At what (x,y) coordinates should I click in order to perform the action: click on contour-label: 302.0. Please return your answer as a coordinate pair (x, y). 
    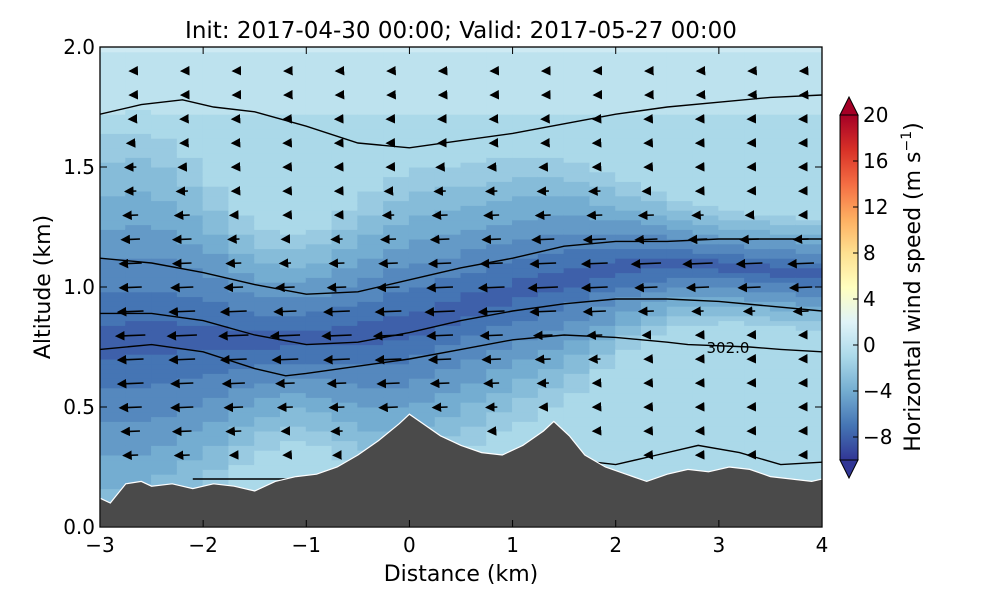
    Looking at the image, I should click on (728, 348).